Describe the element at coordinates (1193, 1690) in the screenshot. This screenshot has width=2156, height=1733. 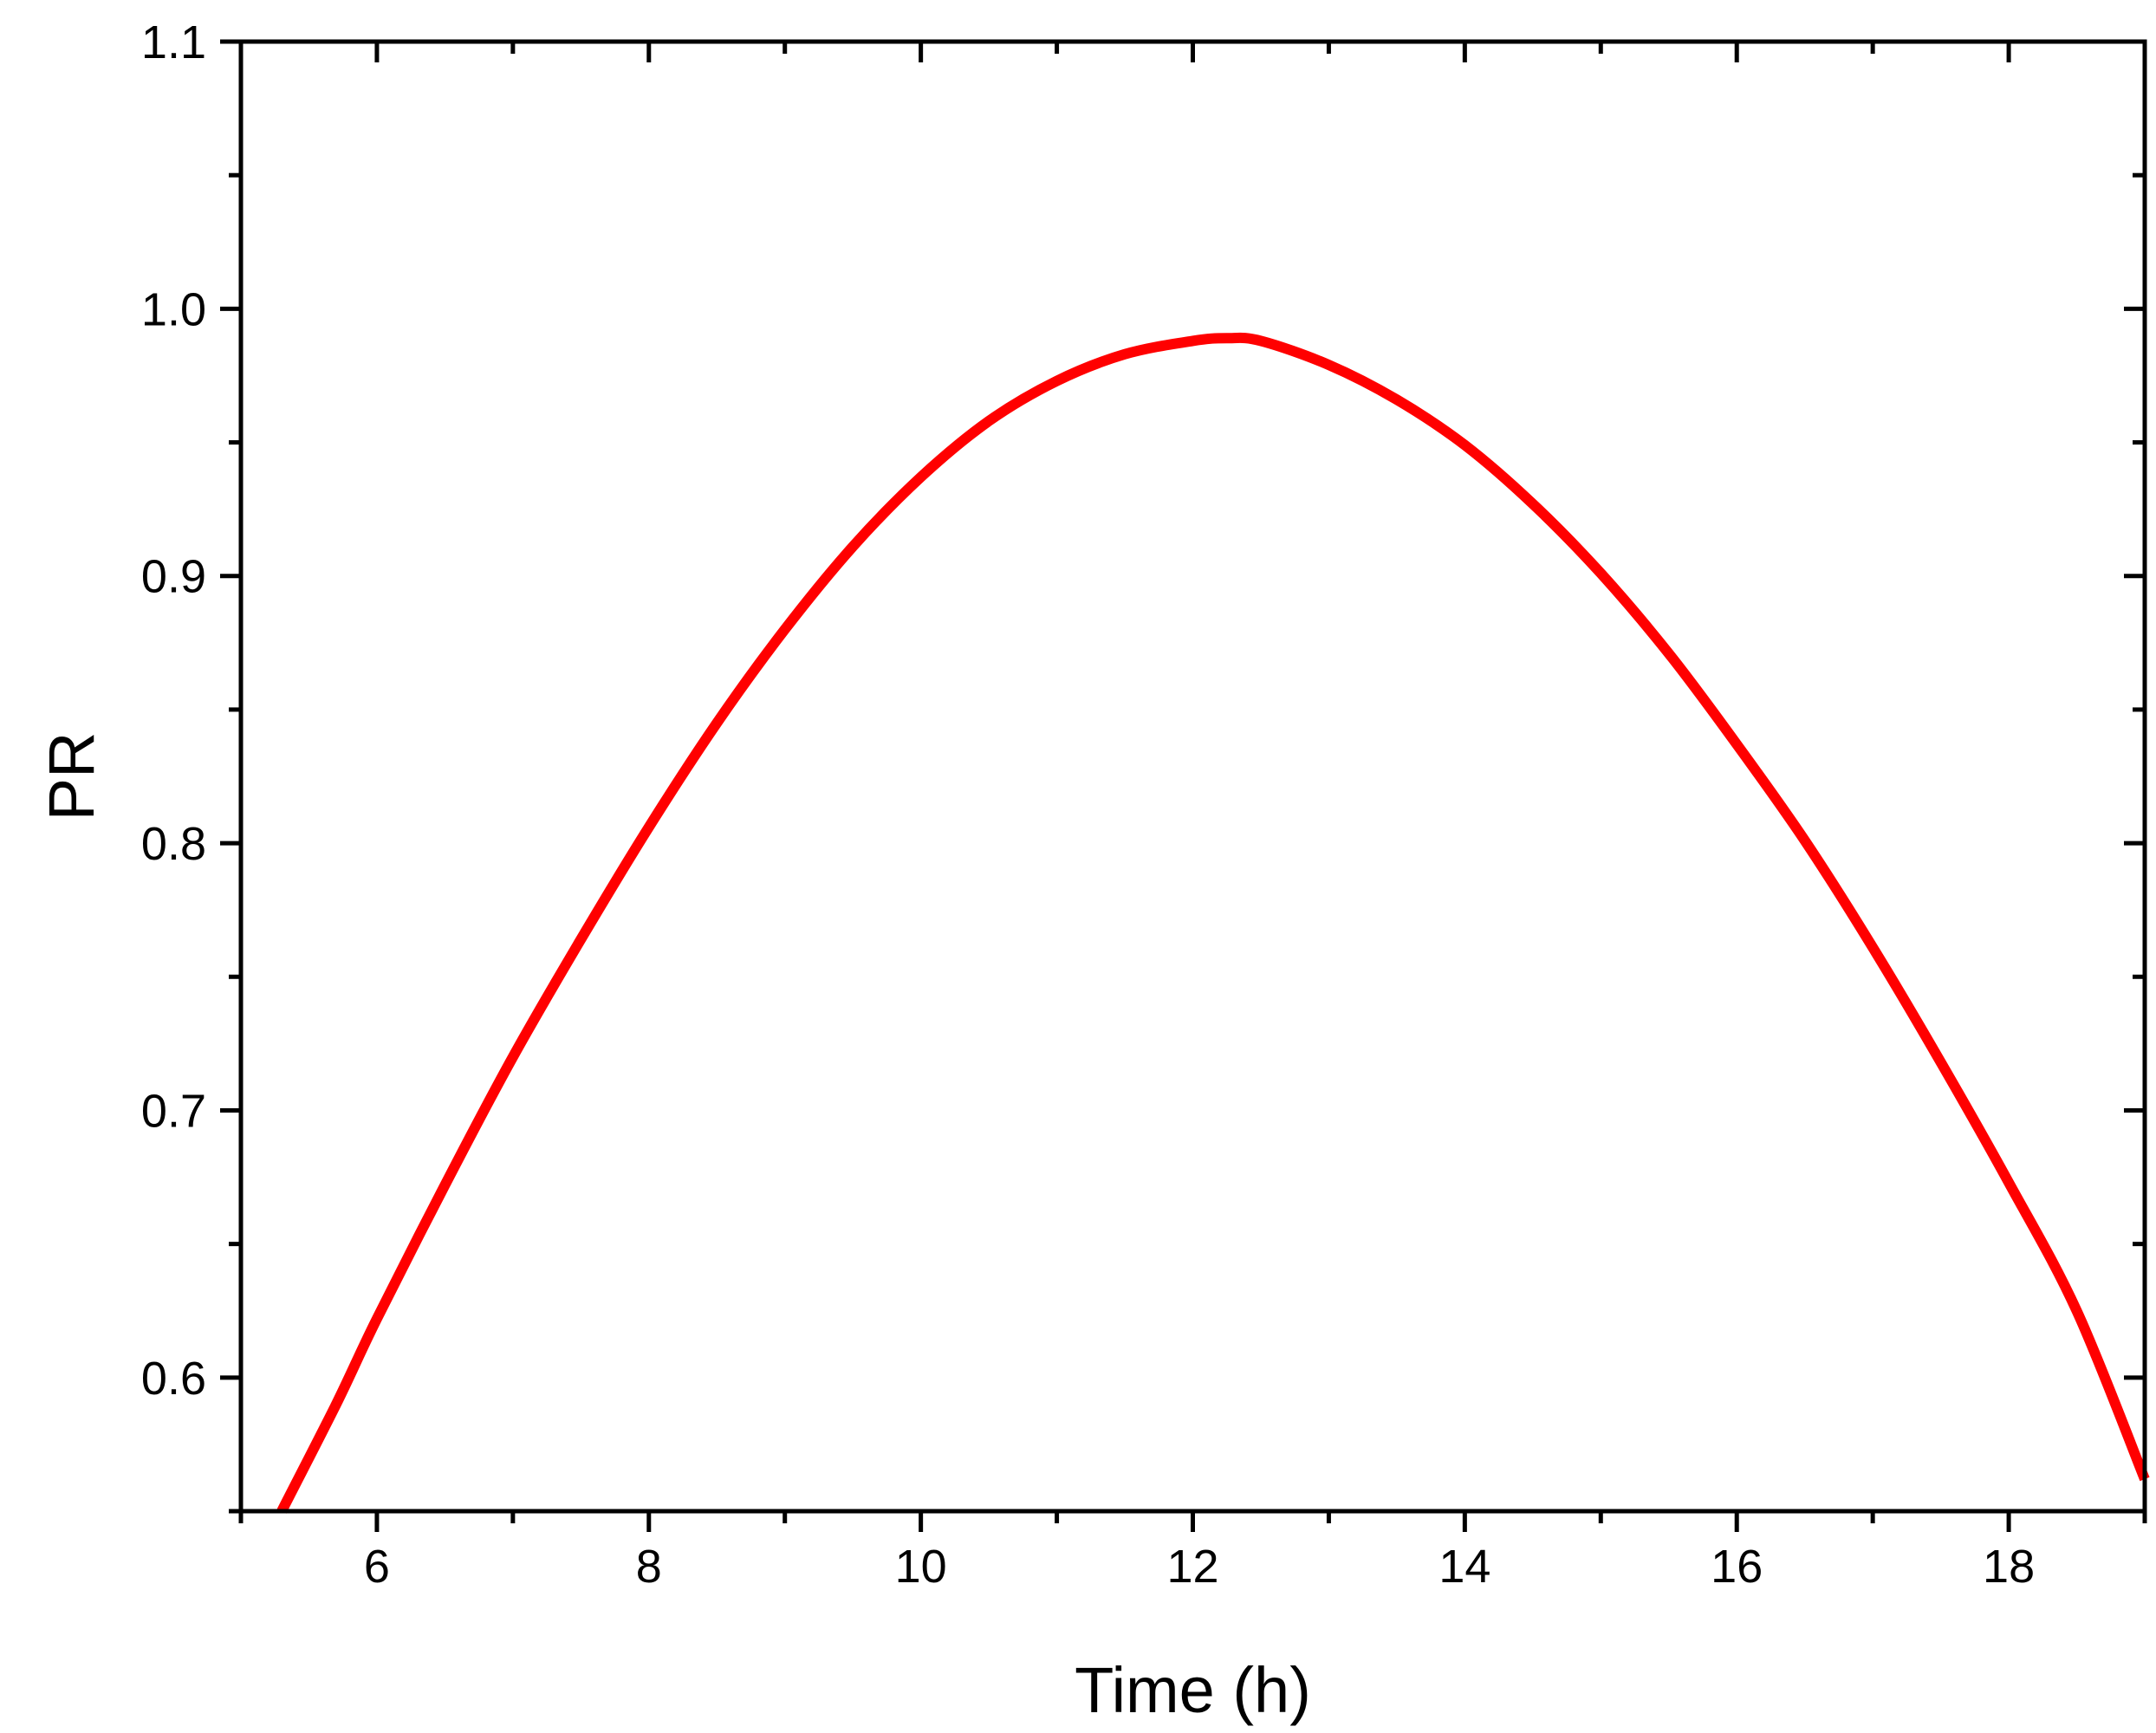
I see `x-axis-title: Time (h)` at that location.